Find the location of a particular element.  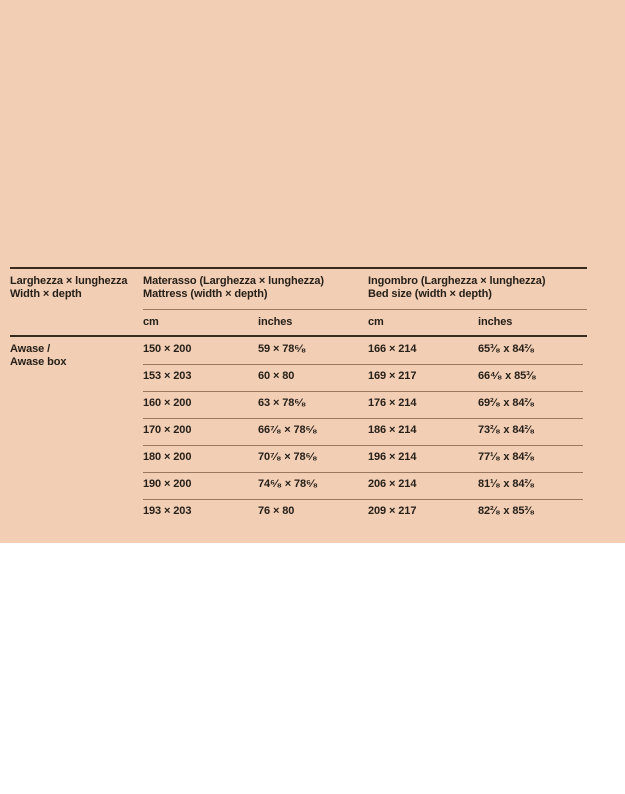

cell-mattress-inches: 63 × 78⁶⁄₈ is located at coordinates (282, 403).